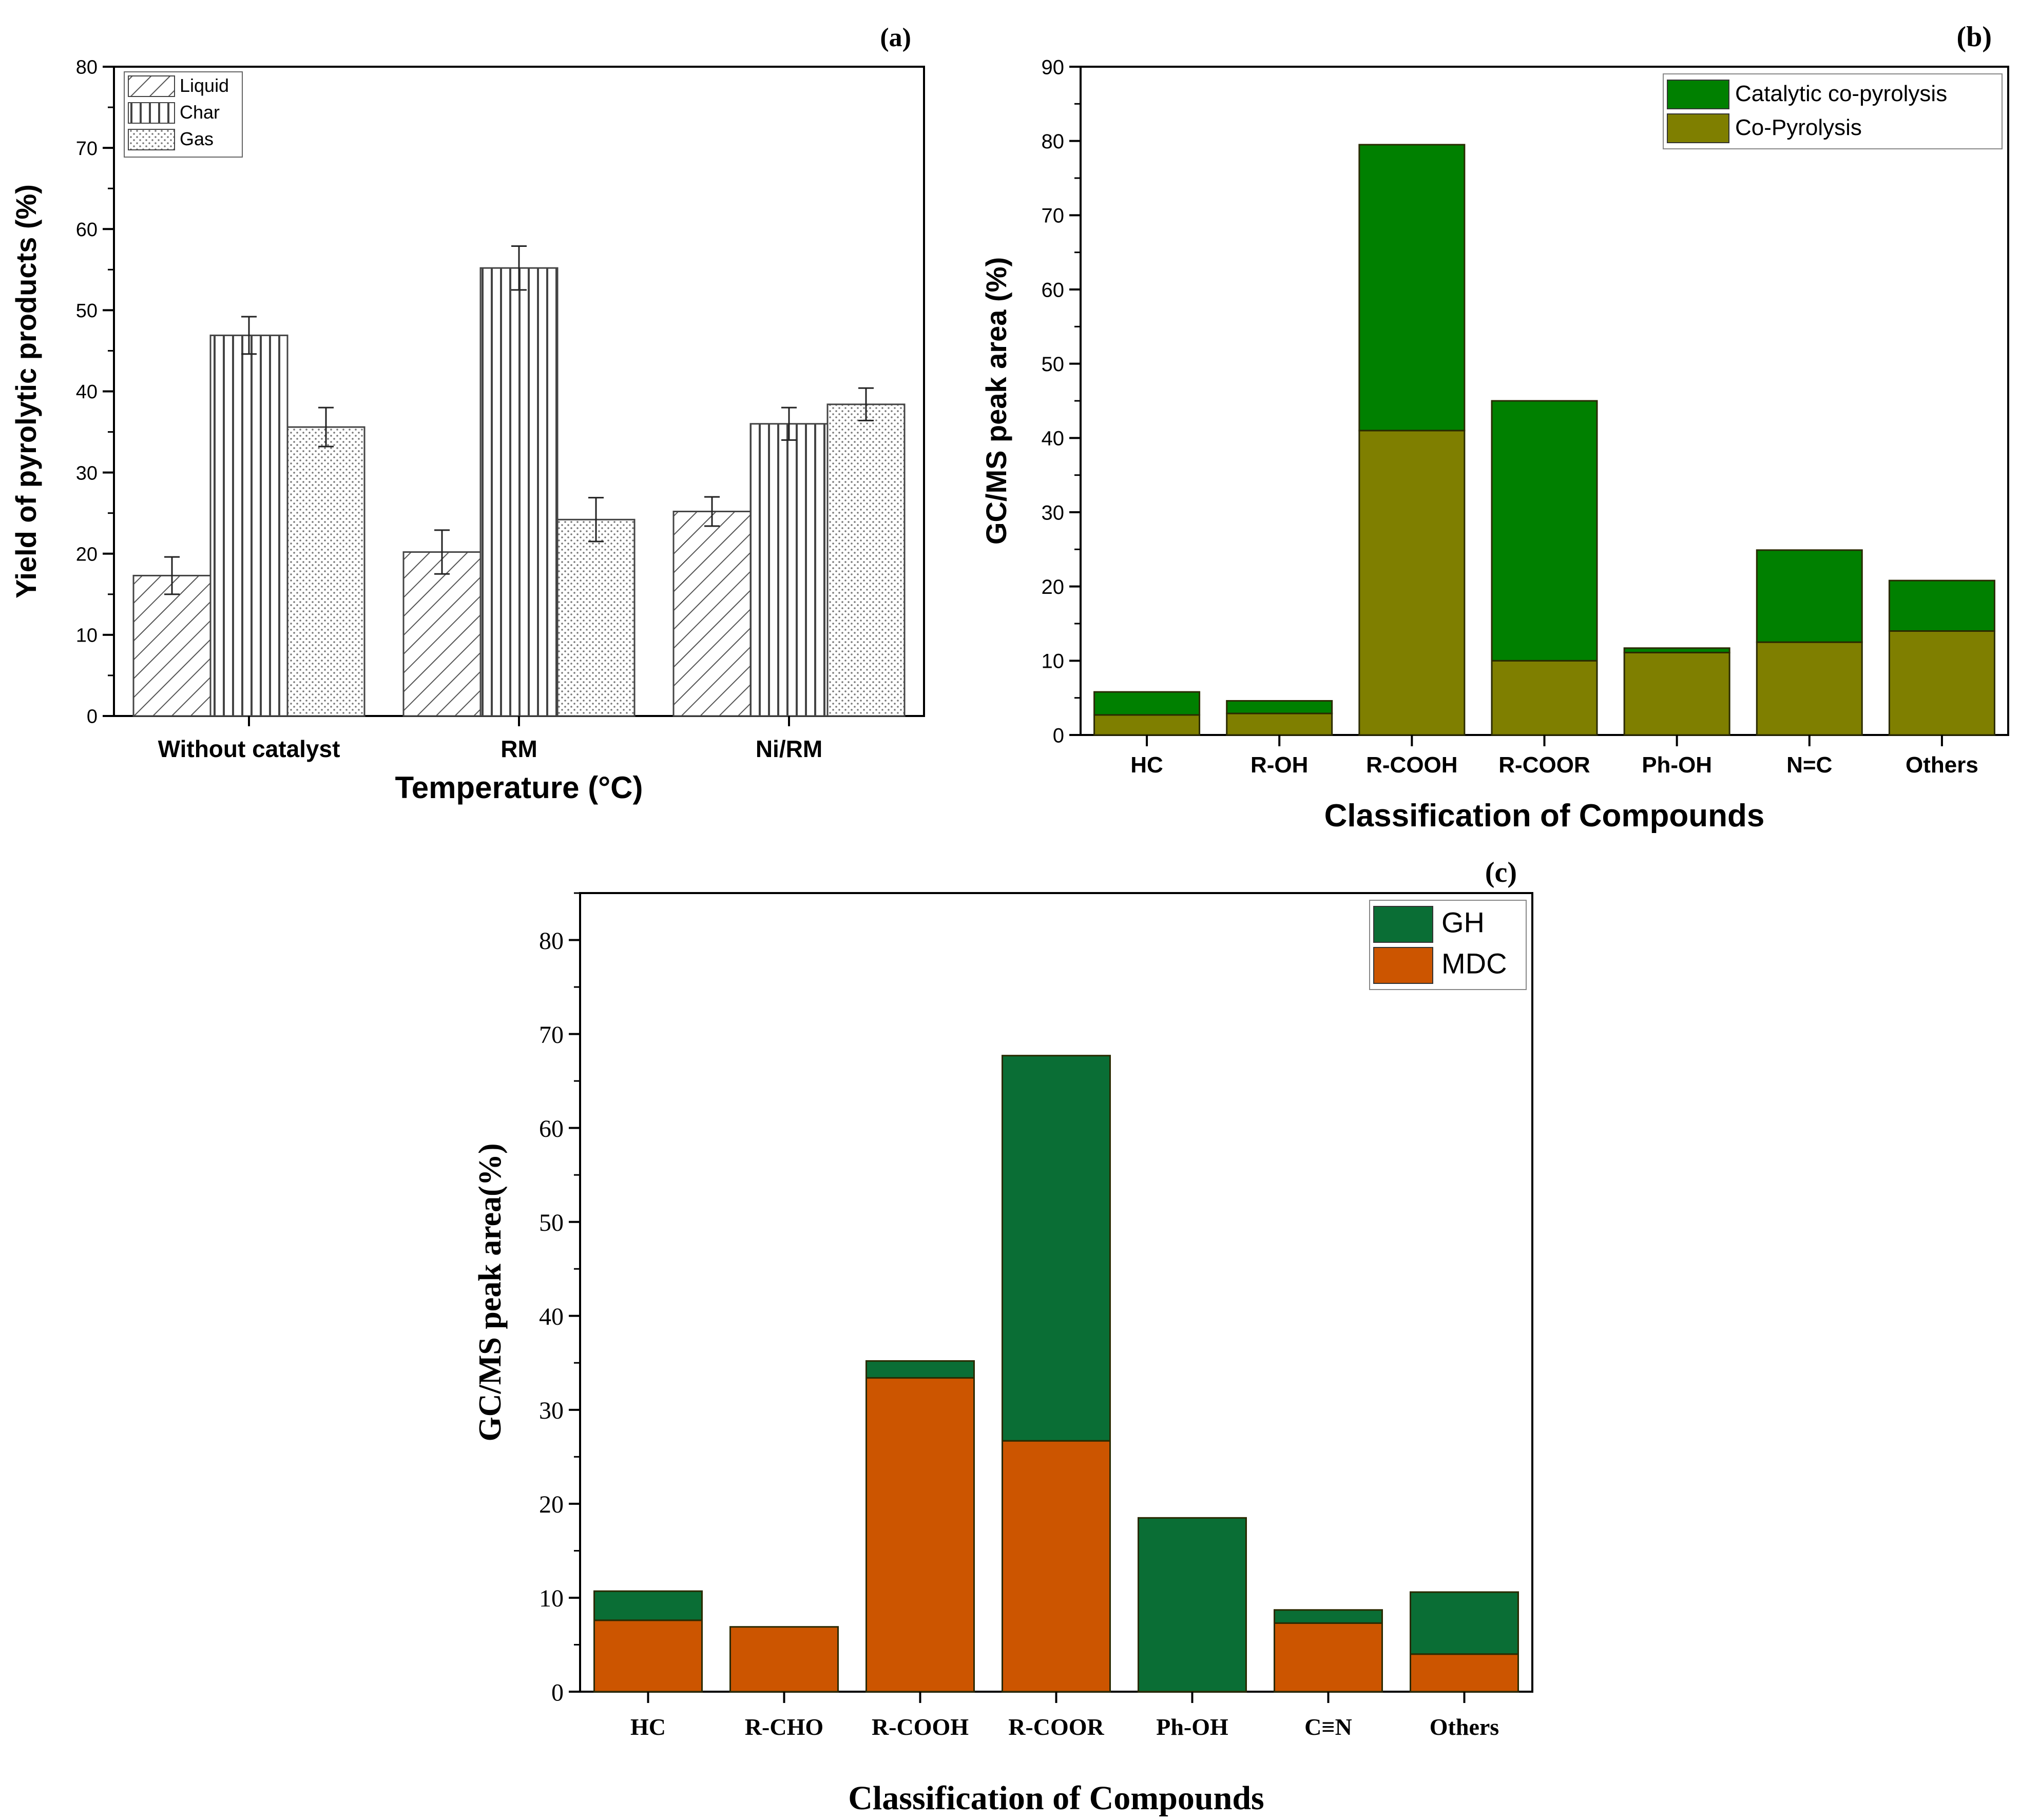 This screenshot has width=2020, height=1820. What do you see at coordinates (1841, 93) in the screenshot?
I see `legend-label: Catalytic co-pyrolysis` at bounding box center [1841, 93].